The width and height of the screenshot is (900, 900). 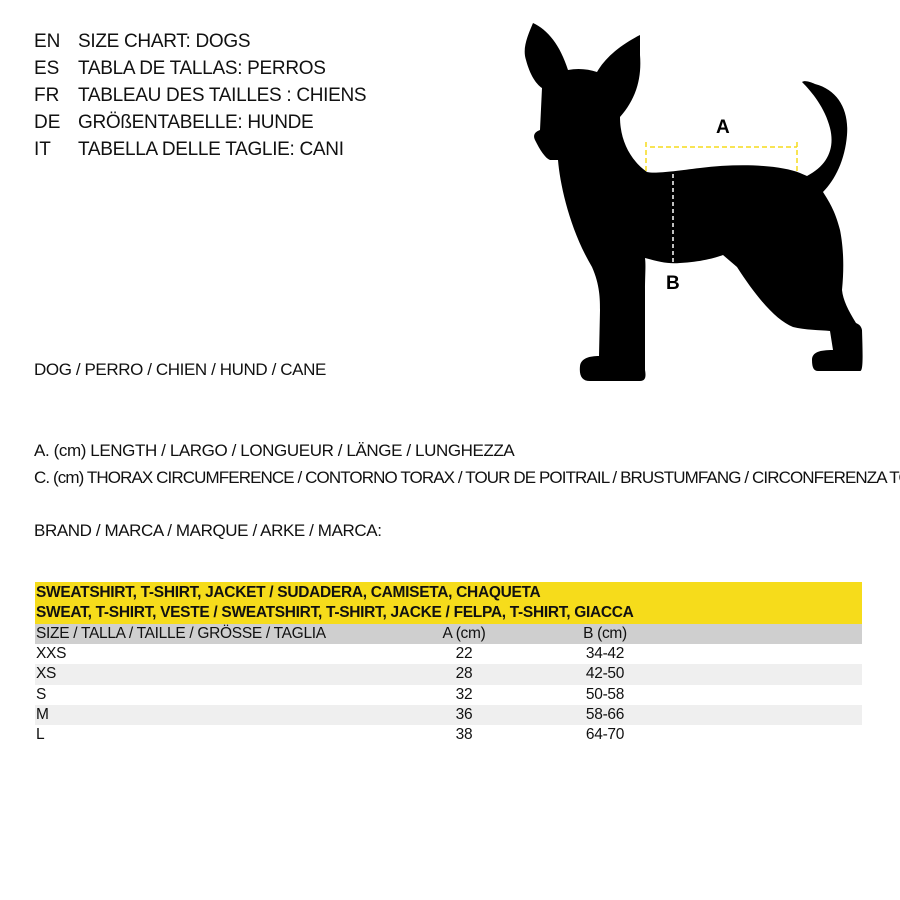 What do you see at coordinates (673, 283) in the screenshot?
I see `label-b: B` at bounding box center [673, 283].